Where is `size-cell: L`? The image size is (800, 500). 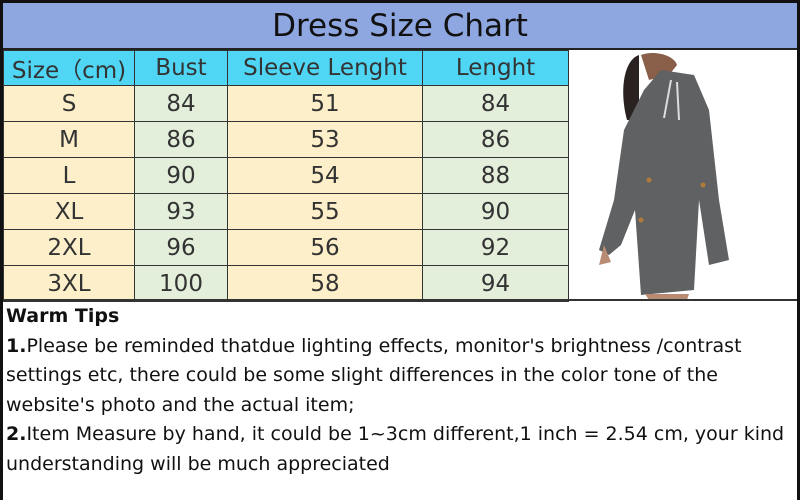
size-cell: L is located at coordinates (69, 175).